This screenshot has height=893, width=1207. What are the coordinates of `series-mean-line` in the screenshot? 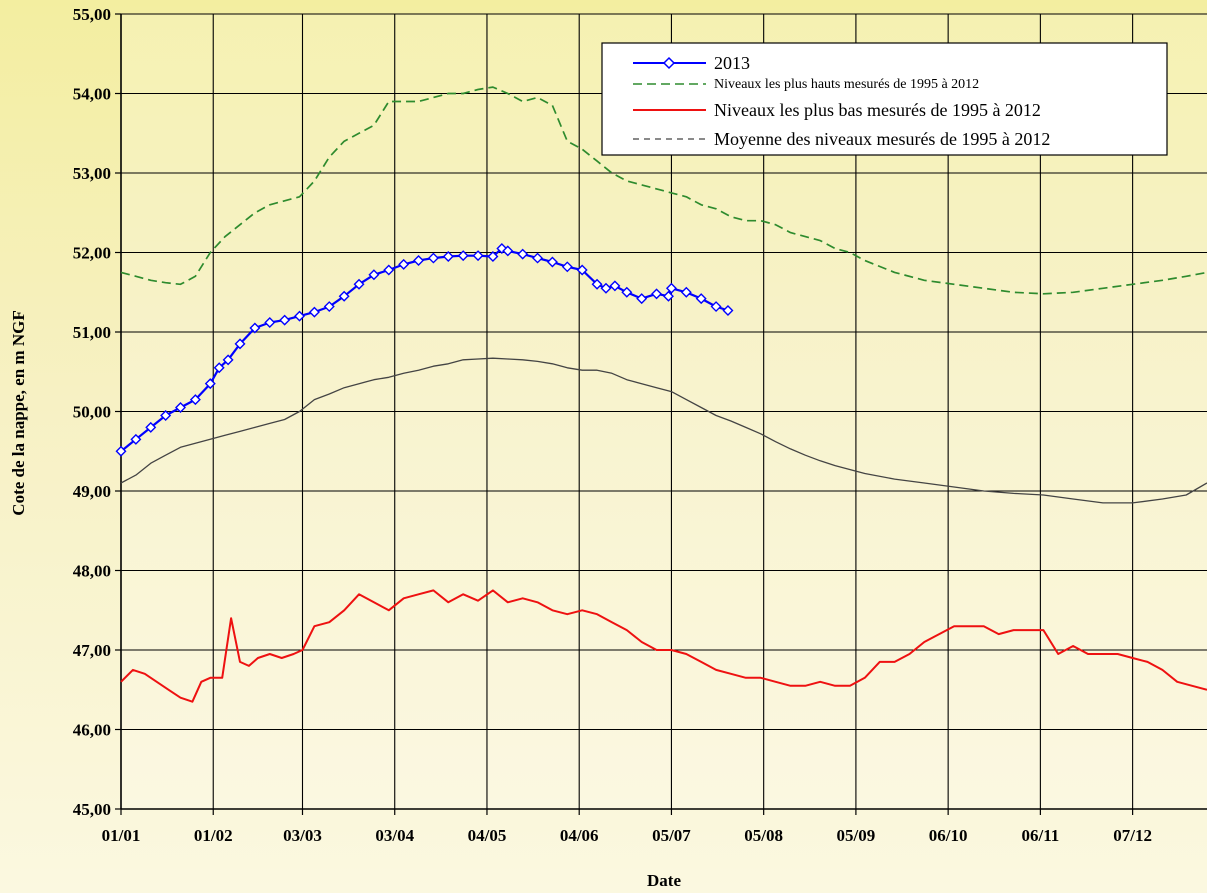 It's located at (663, 430).